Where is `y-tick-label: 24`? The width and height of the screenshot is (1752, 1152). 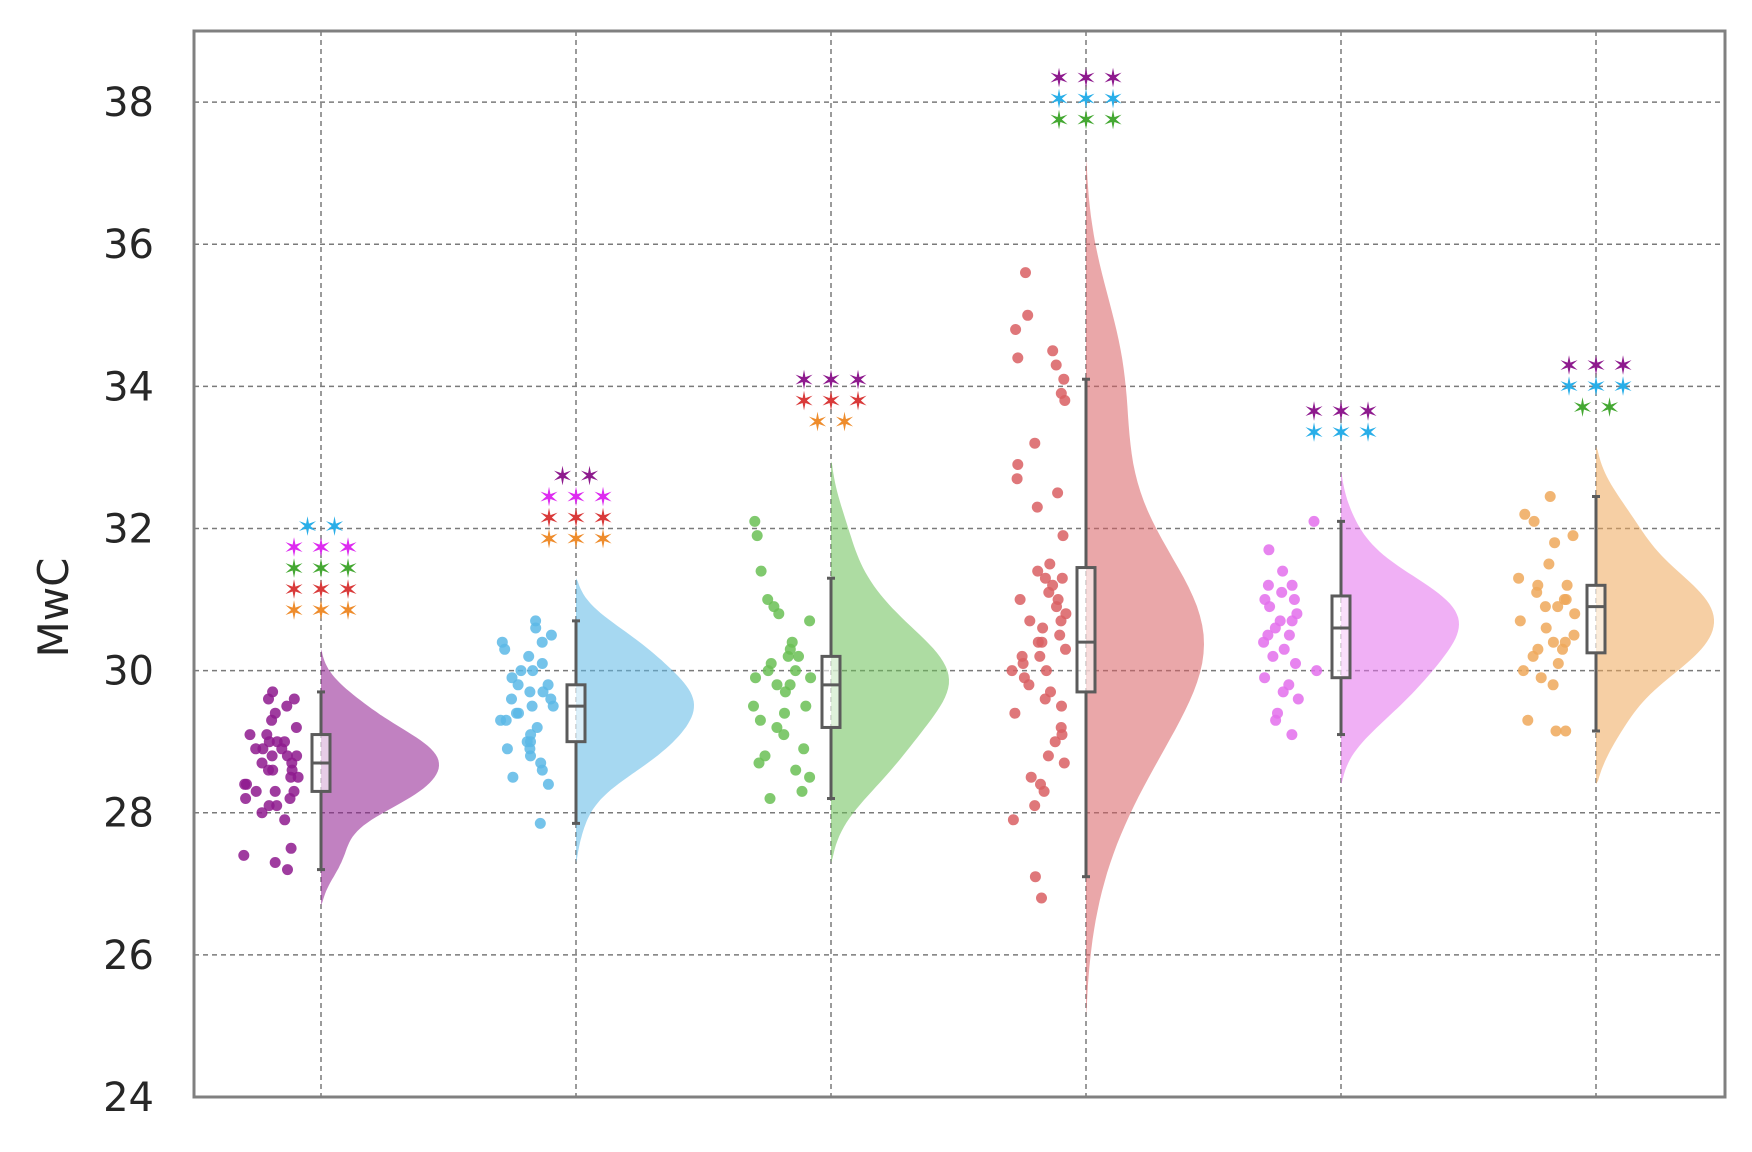 y-tick-label: 24 is located at coordinates (128, 1098).